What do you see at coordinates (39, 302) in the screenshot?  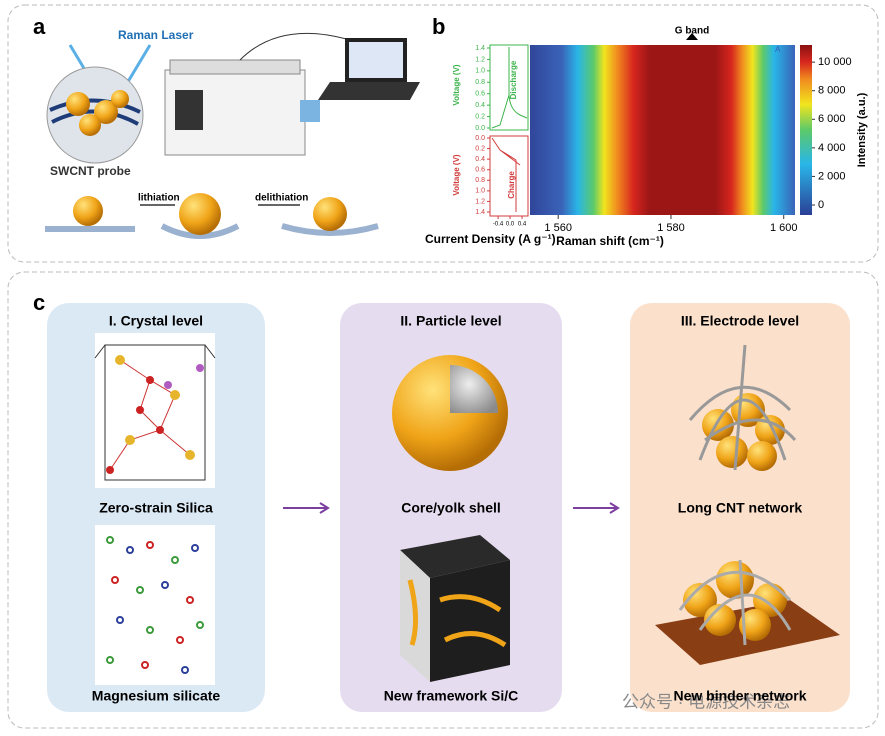 I see `panel-label: c` at bounding box center [39, 302].